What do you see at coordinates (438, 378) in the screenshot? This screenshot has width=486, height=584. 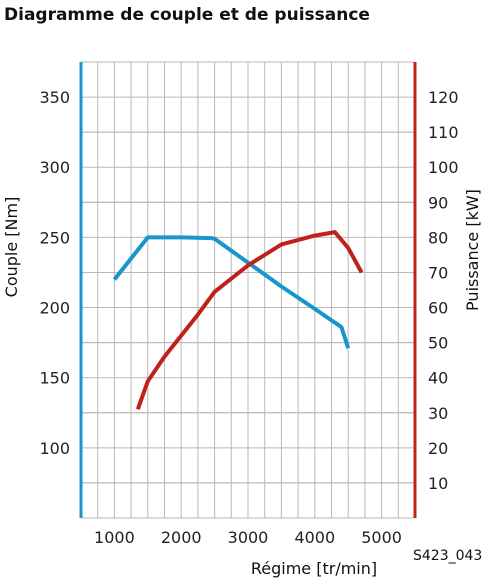 I see `y-right-tick-label: 40` at bounding box center [438, 378].